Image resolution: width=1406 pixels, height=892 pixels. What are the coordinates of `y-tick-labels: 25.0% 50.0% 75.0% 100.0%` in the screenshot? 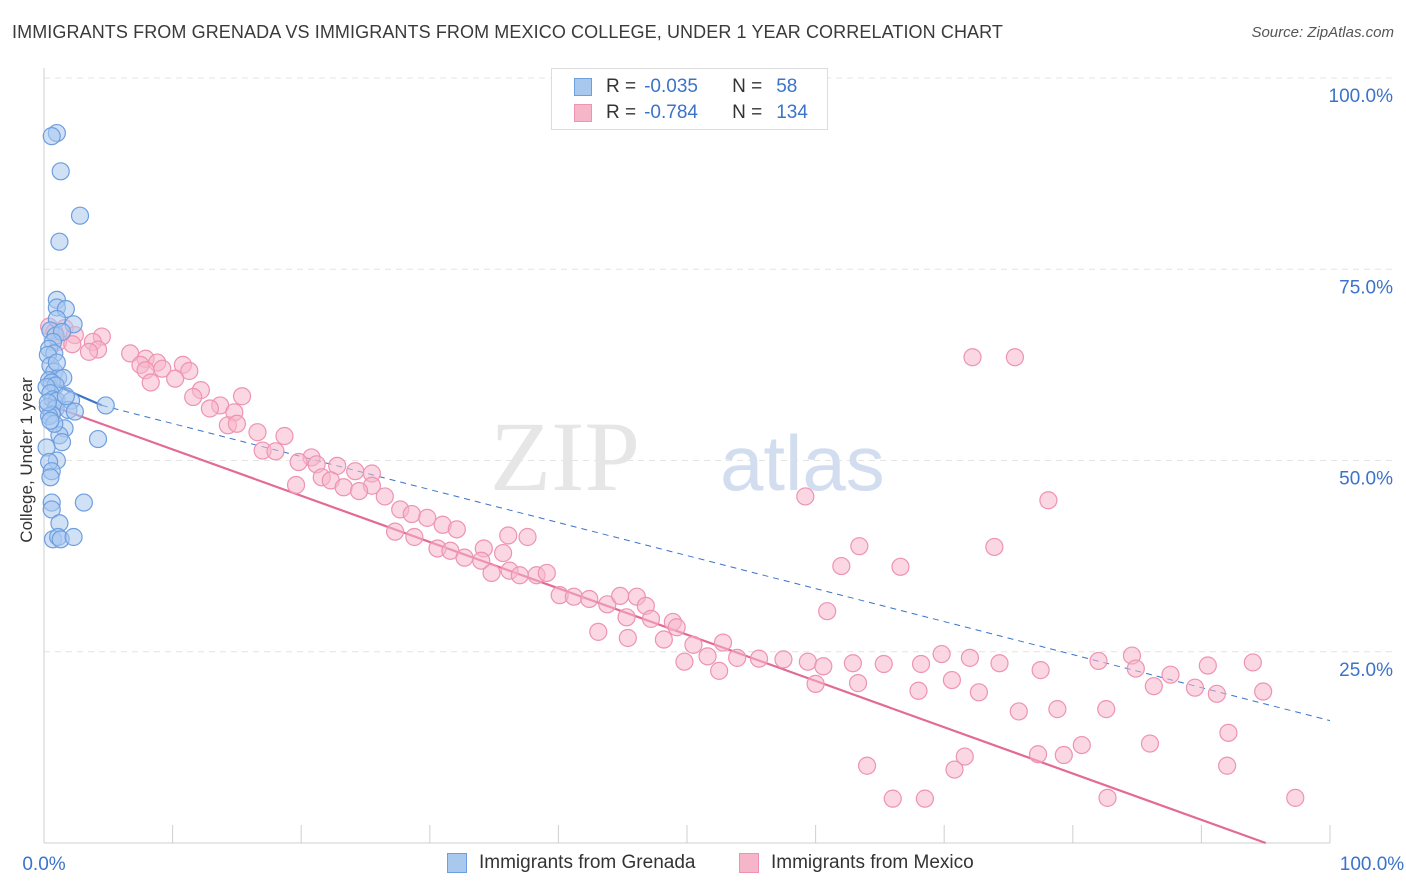 It's located at (1361, 383).